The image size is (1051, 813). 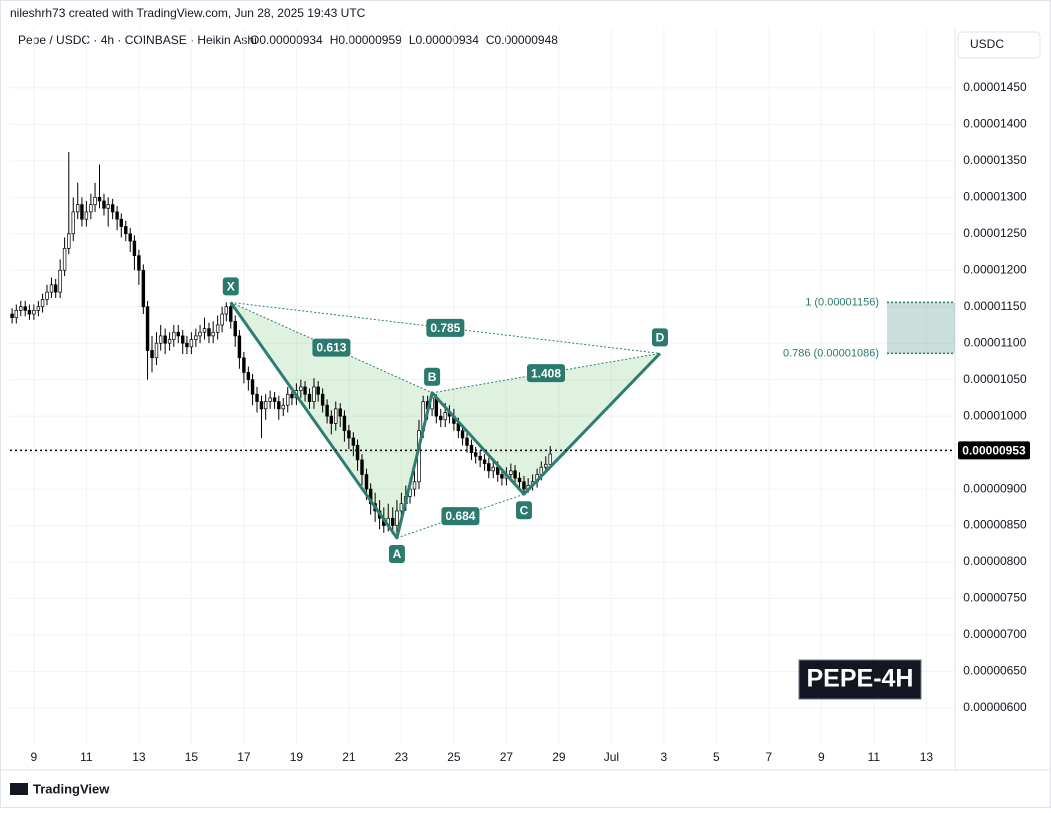 What do you see at coordinates (987, 44) in the screenshot?
I see `currency: USDC` at bounding box center [987, 44].